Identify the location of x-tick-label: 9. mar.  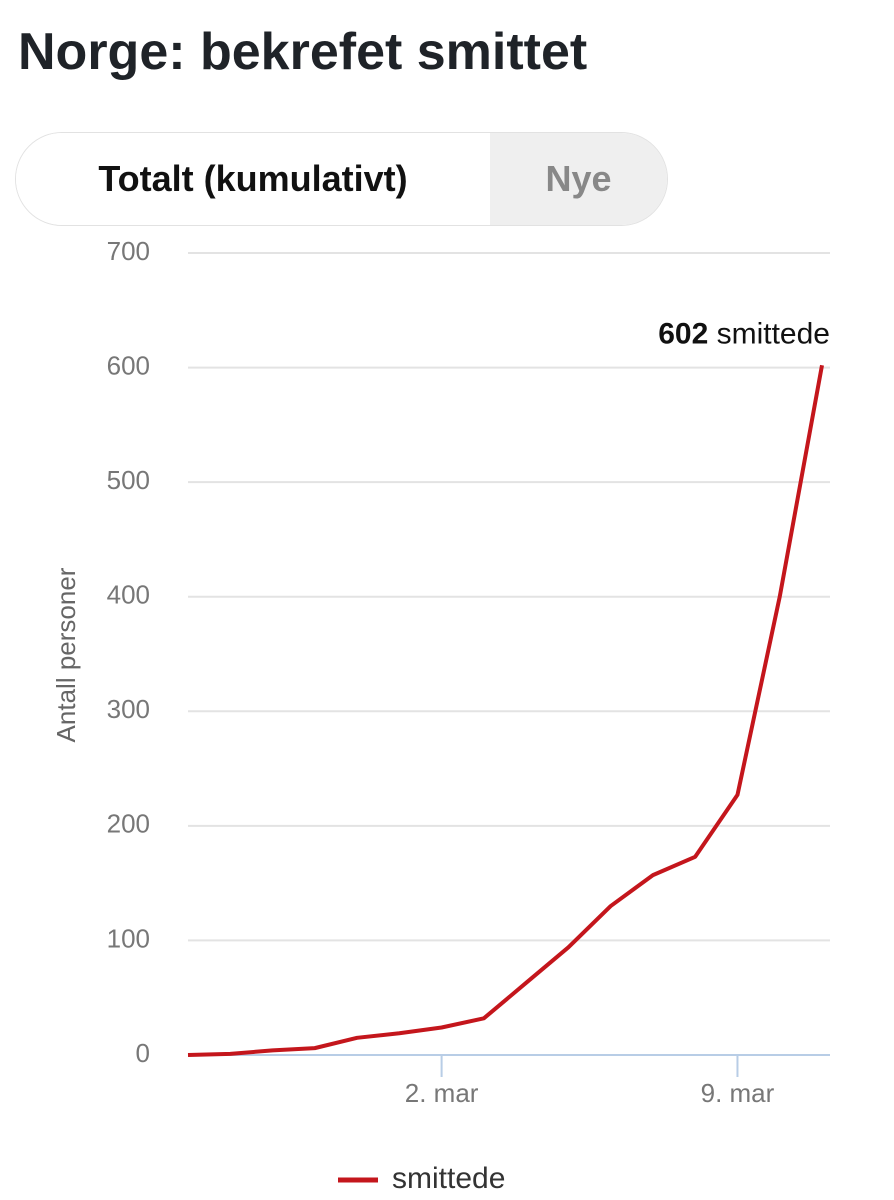
(738, 1093).